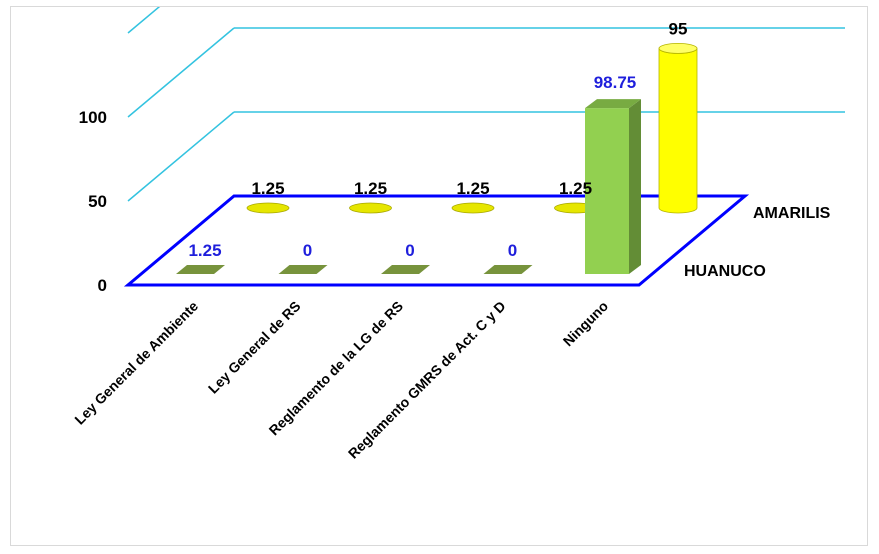 This screenshot has width=879, height=554. I want to click on category-label: Ninguno, so click(585, 323).